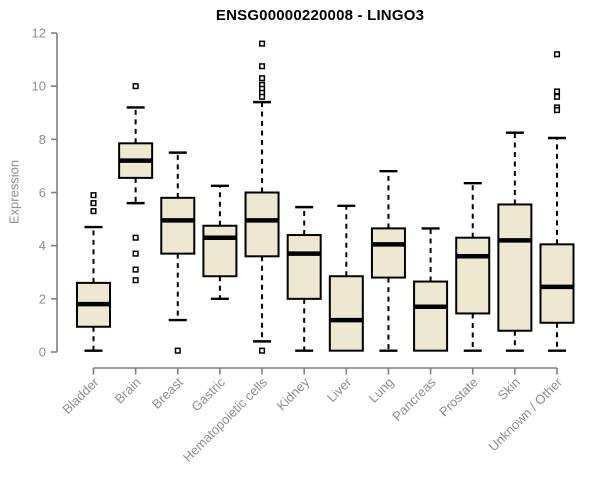  Describe the element at coordinates (320, 15) in the screenshot. I see `chart-title: ENSG00000220008 - LINGO3` at that location.